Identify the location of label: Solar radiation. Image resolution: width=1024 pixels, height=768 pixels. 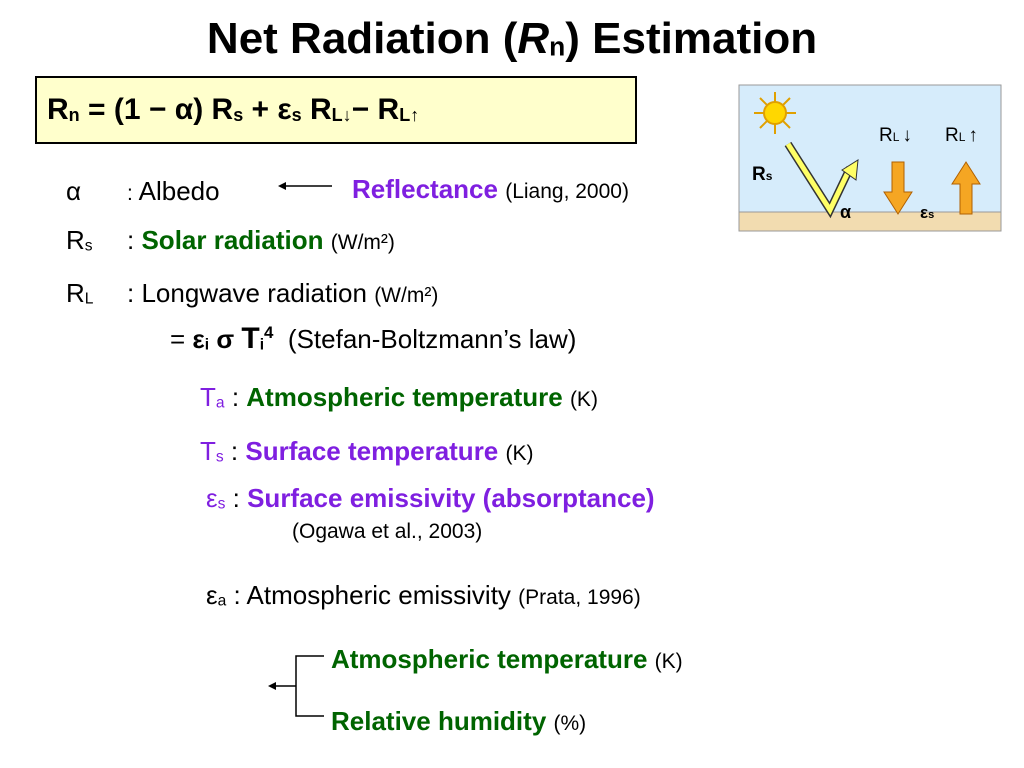
(232, 240).